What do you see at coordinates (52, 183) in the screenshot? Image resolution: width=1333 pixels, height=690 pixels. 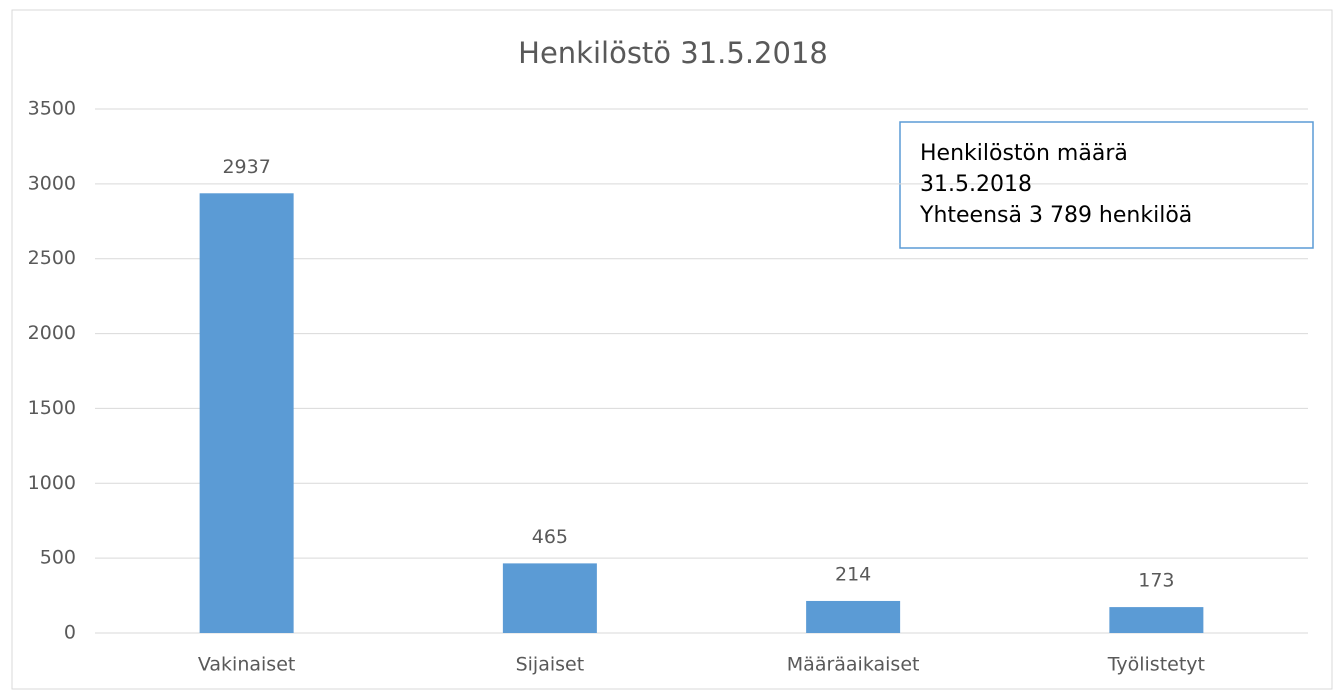 I see `y-tick-label: 3000` at bounding box center [52, 183].